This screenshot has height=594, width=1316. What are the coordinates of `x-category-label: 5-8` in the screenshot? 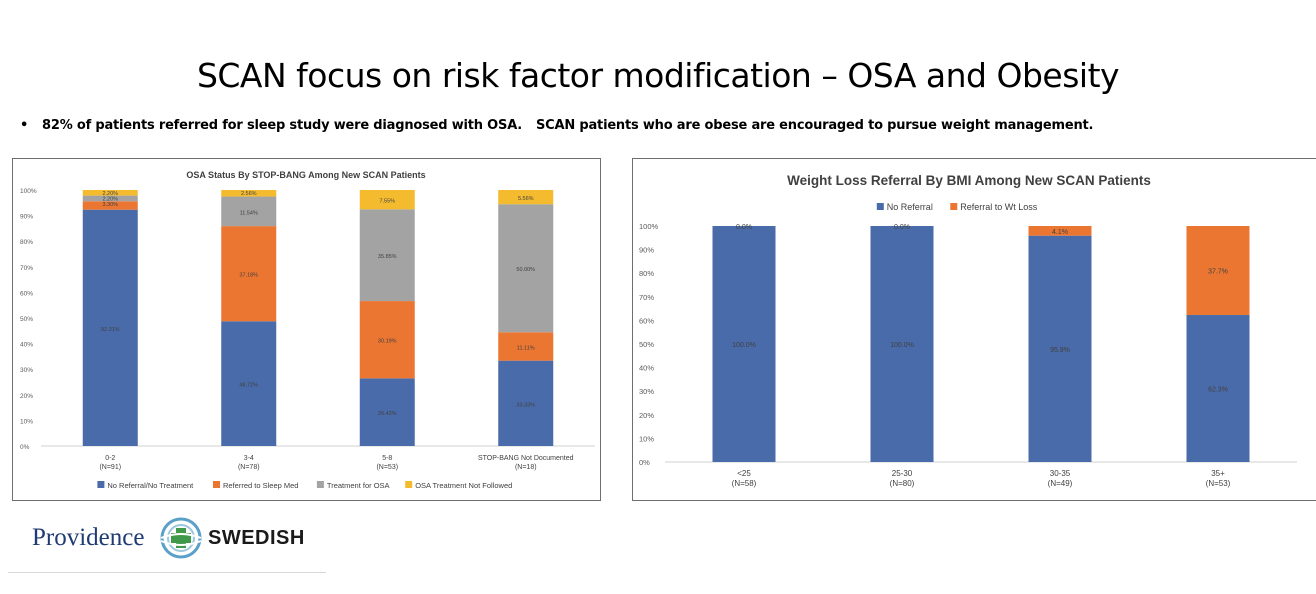 It's located at (387, 458).